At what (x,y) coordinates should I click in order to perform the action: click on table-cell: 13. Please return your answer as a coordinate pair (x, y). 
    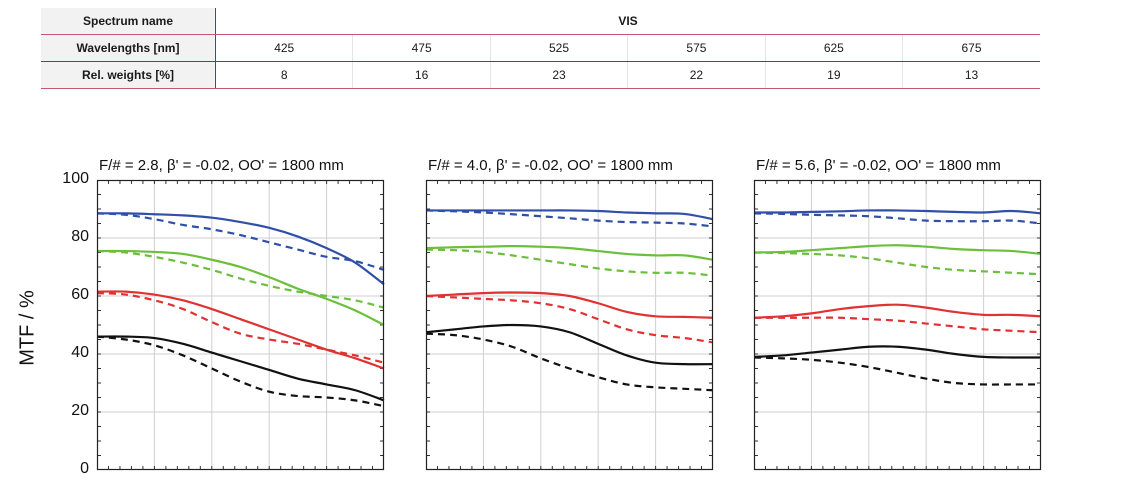
    Looking at the image, I should click on (971, 75).